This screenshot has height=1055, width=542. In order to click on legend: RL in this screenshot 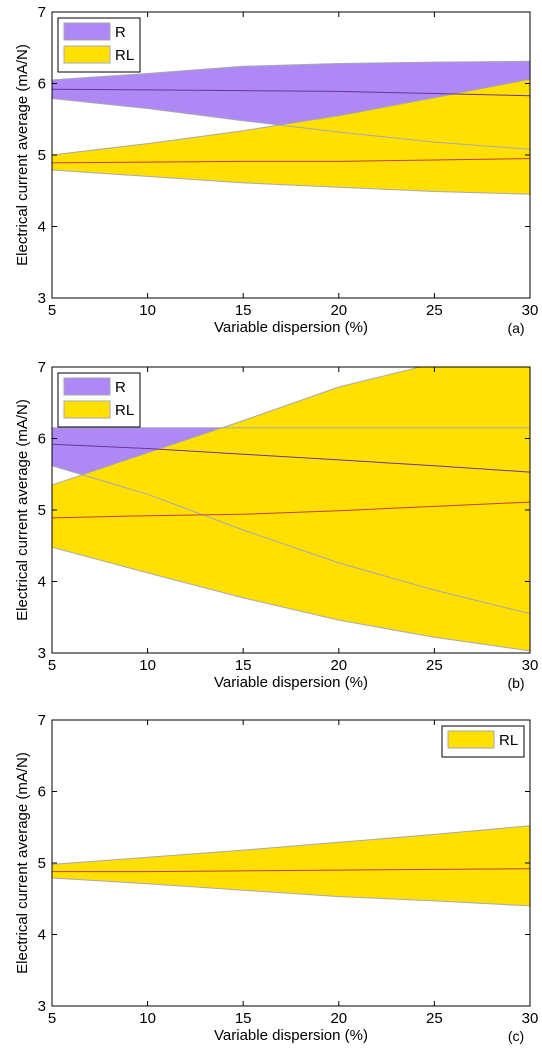, I will do `click(483, 741)`.